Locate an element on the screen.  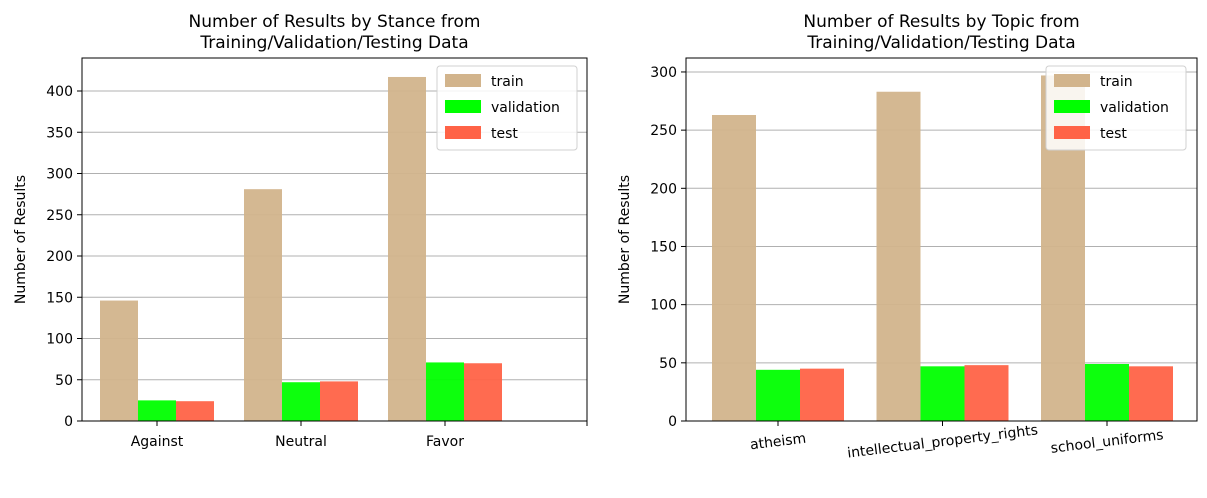
y-tick-label: 400 is located at coordinates (59, 92).